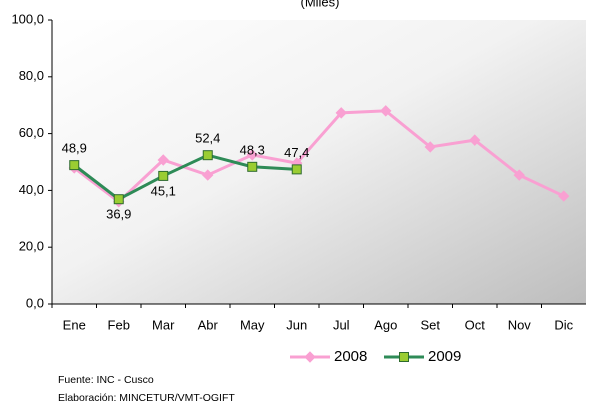  What do you see at coordinates (341, 324) in the screenshot?
I see `x-tick-label: Jul` at bounding box center [341, 324].